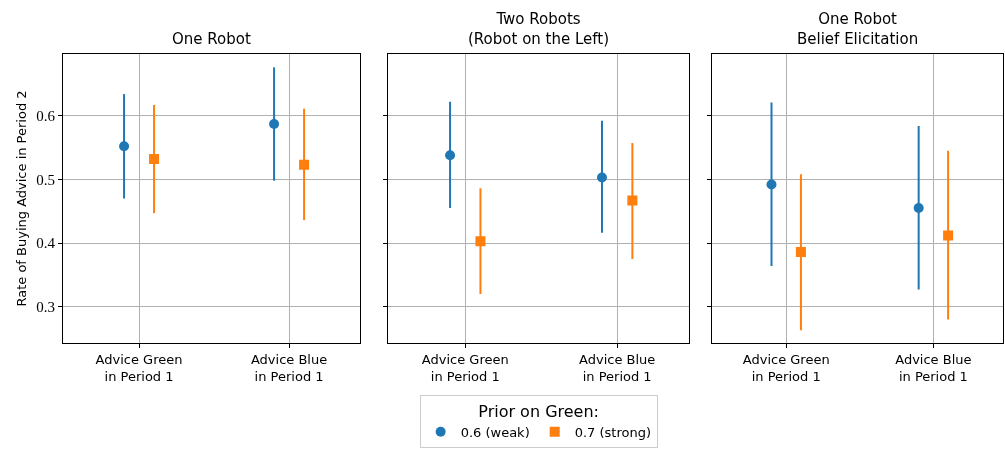 The image size is (1005, 450). Describe the element at coordinates (45, 179) in the screenshot. I see `y-tick-label: 0.5` at that location.